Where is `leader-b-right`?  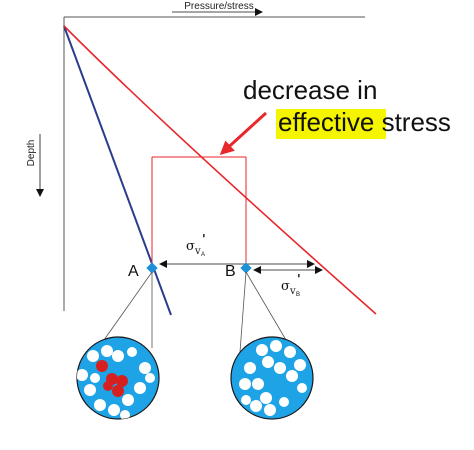 leader-b-right is located at coordinates (266, 306).